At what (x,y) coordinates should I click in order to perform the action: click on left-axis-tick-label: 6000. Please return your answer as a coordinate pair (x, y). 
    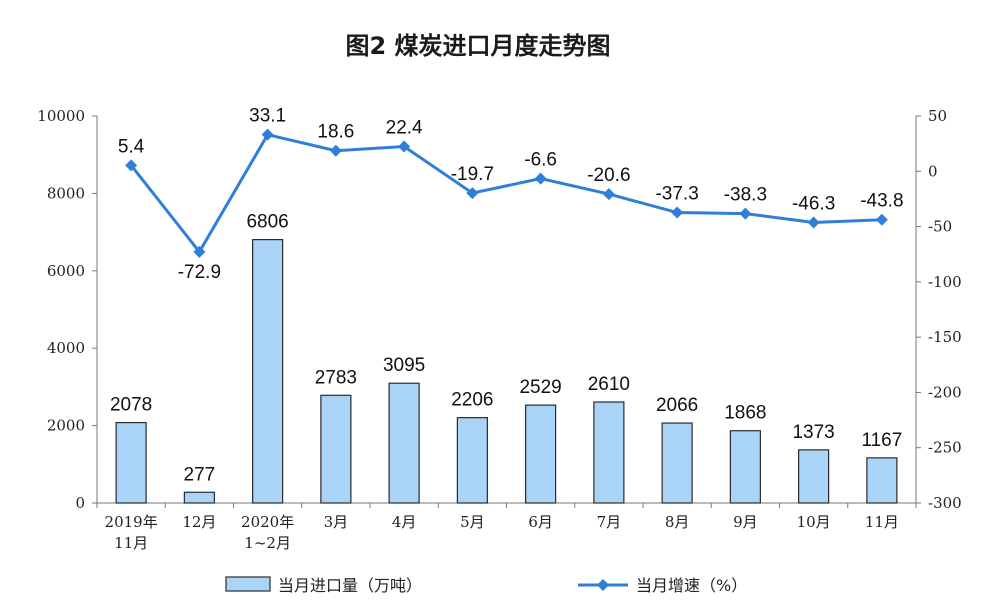
    Looking at the image, I should click on (66, 271).